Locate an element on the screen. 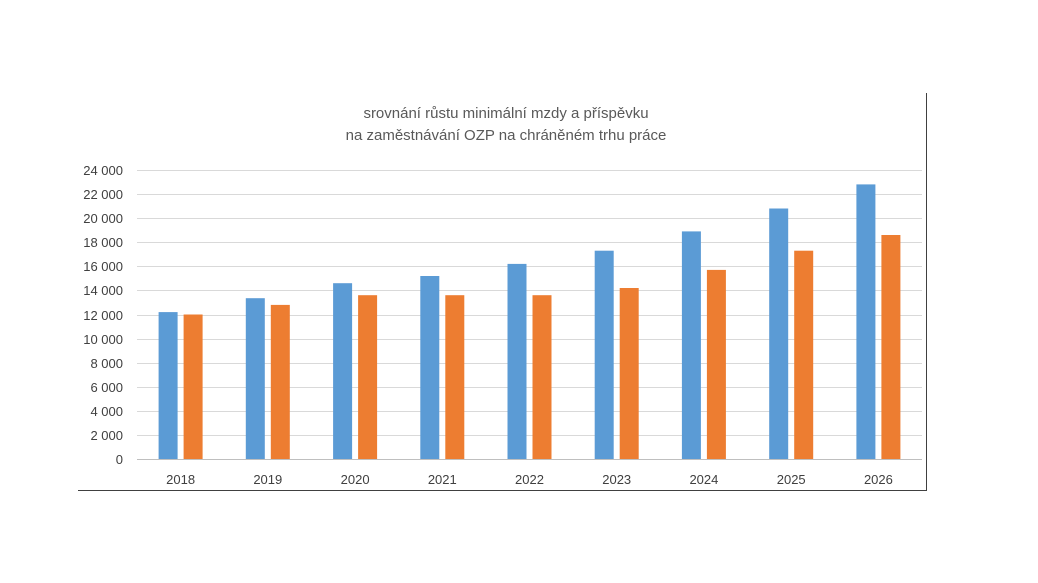 The width and height of the screenshot is (1038, 583). bar-series-2-2018 is located at coordinates (193, 386).